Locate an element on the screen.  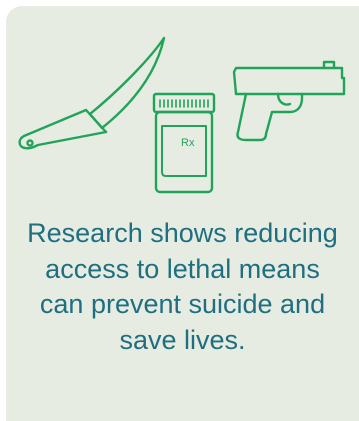
pill-bottle-icon: Rx is located at coordinates (184, 143).